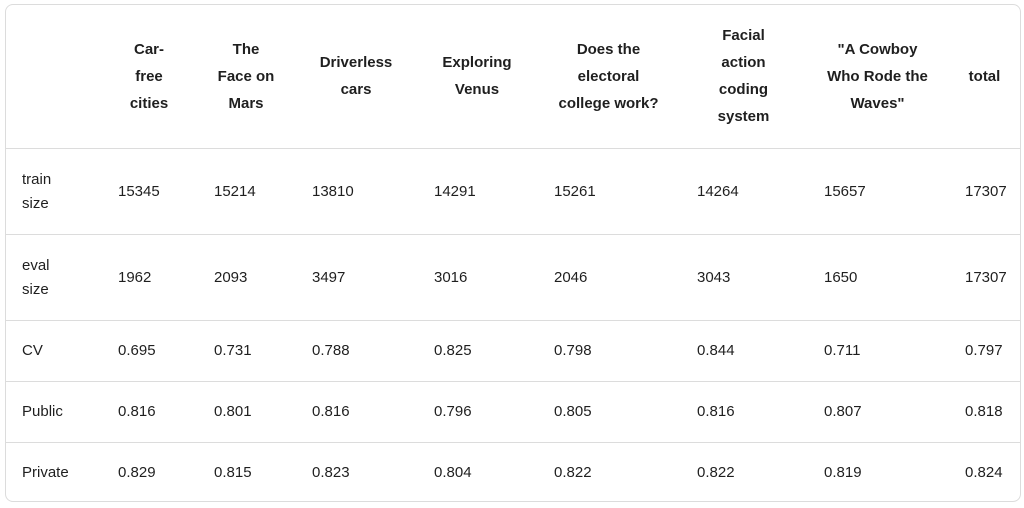 The height and width of the screenshot is (508, 1024). Describe the element at coordinates (608, 351) in the screenshot. I see `table-cell: 0.798` at that location.